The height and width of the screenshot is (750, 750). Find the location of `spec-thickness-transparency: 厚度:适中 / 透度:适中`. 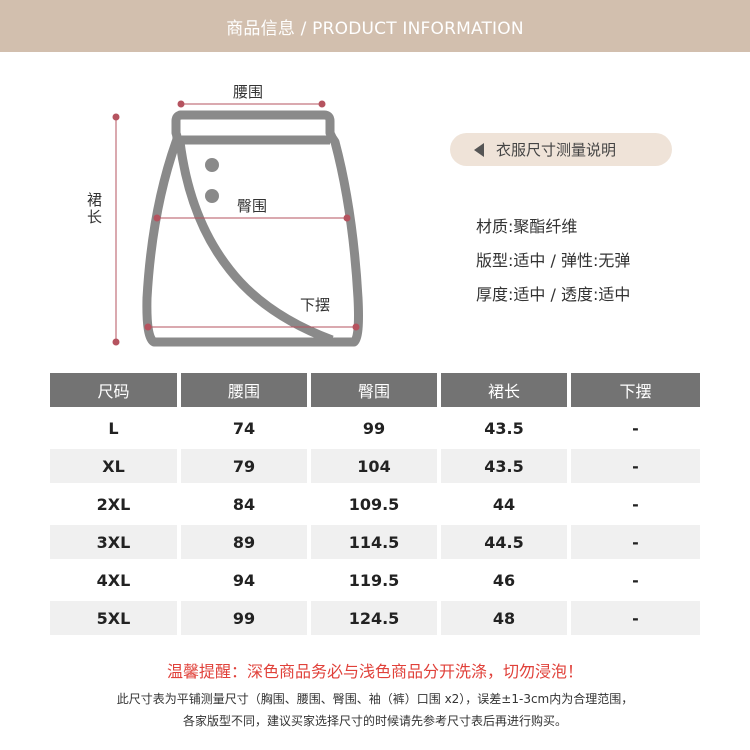

spec-thickness-transparency: 厚度:适中 / 透度:适中 is located at coordinates (553, 294).